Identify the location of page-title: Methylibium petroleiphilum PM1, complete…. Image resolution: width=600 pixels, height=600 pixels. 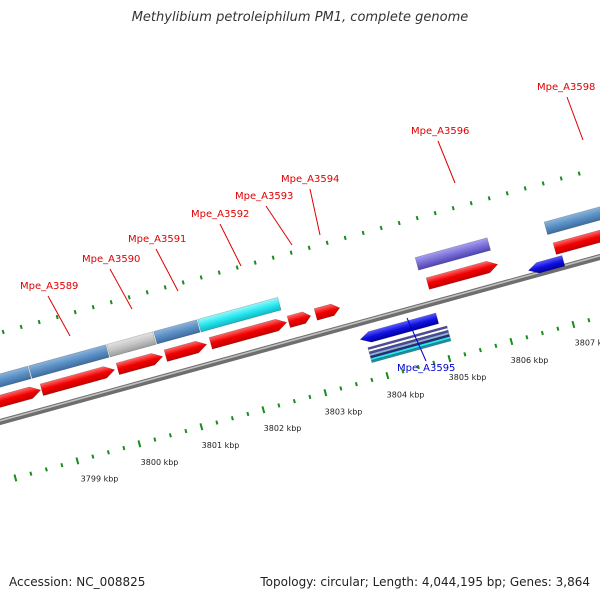
(300, 17).